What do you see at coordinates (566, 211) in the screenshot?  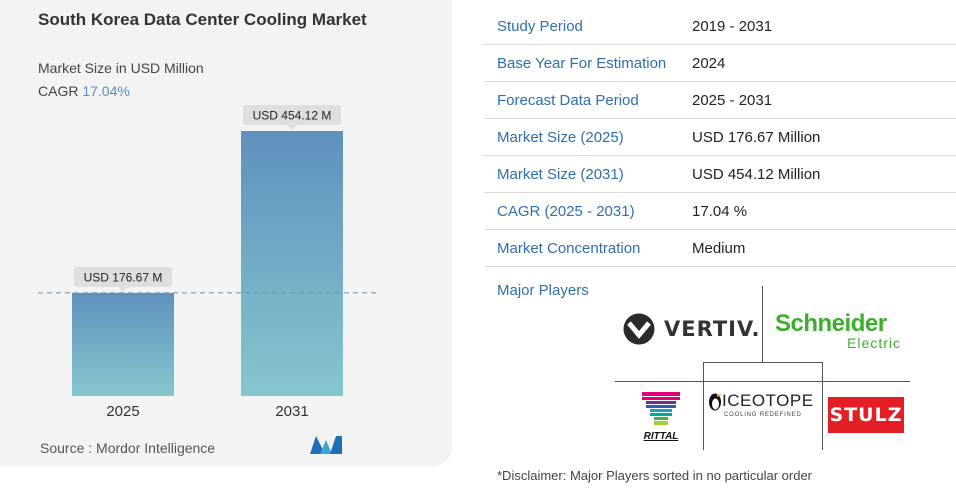 I see `row-label: CAGR (2025 - 2031)` at bounding box center [566, 211].